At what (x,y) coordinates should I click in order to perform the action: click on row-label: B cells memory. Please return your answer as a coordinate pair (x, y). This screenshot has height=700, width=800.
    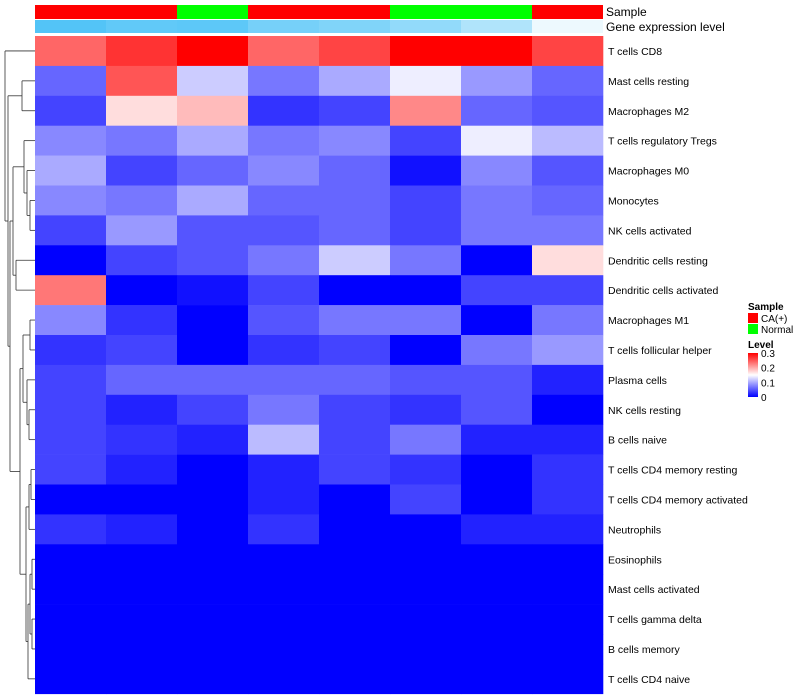
    Looking at the image, I should click on (644, 650).